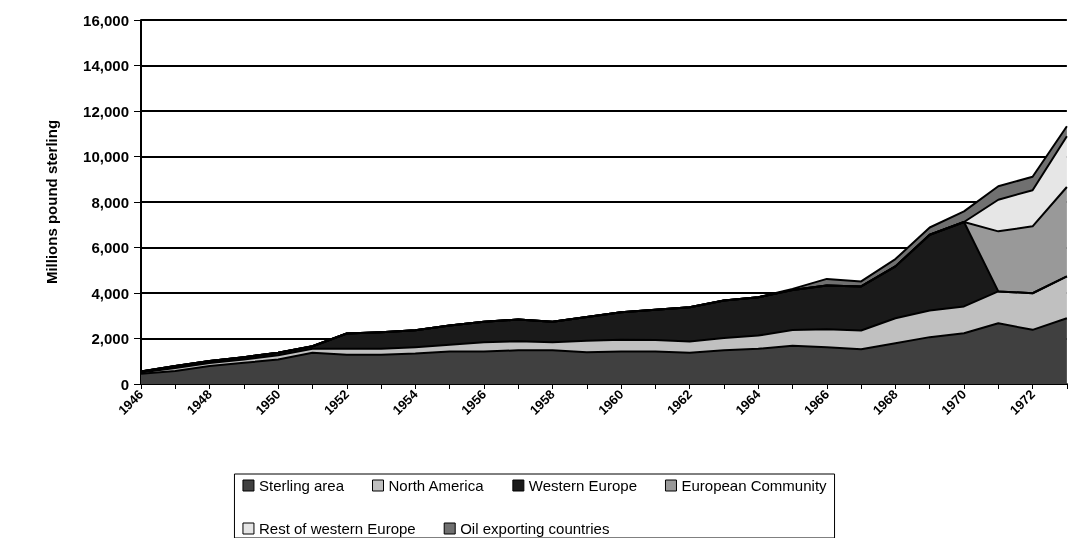 The width and height of the screenshot is (1069, 538). Describe the element at coordinates (301, 485) in the screenshot. I see `legend-label: Sterling area` at that location.